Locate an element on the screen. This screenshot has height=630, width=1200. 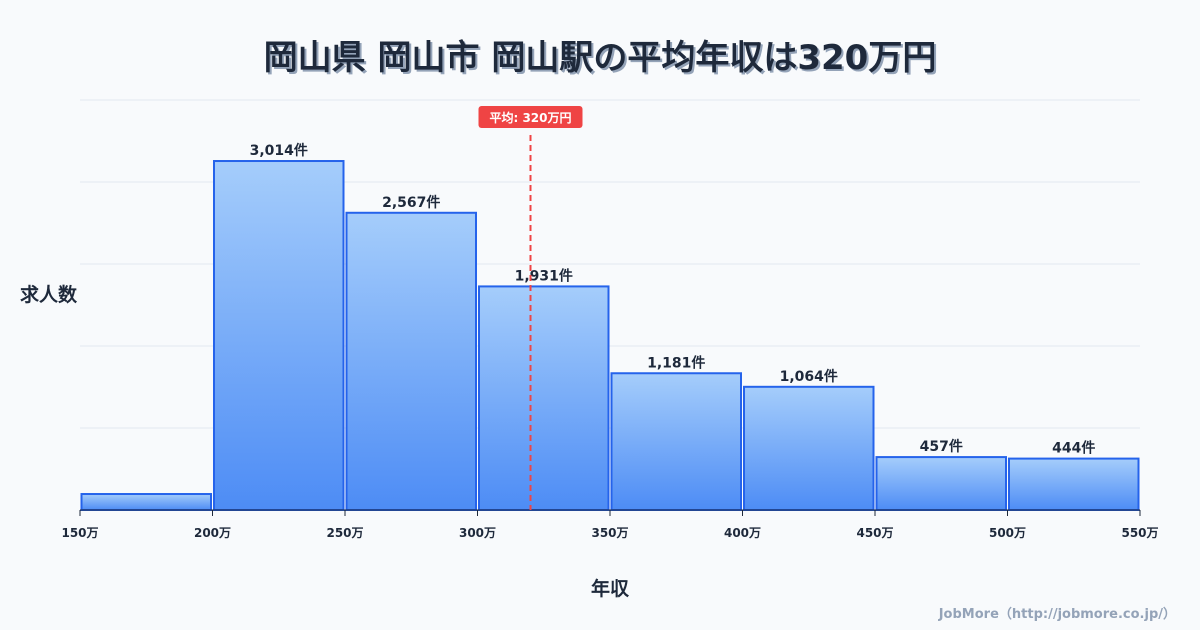
average-label: 平均: 320万円 is located at coordinates (530, 117).